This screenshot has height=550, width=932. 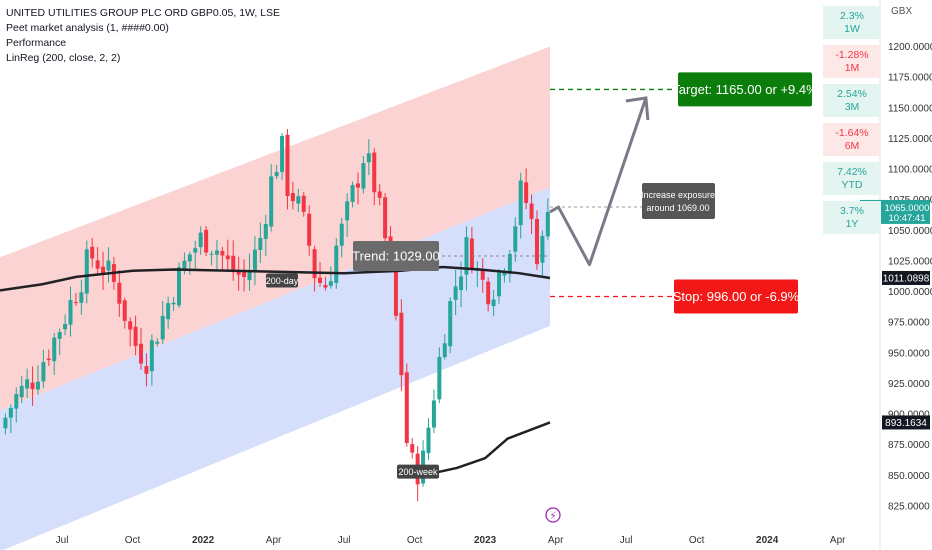 What do you see at coordinates (906, 423) in the screenshot?
I see `ma200week-price-tag: 893.1634` at bounding box center [906, 423].